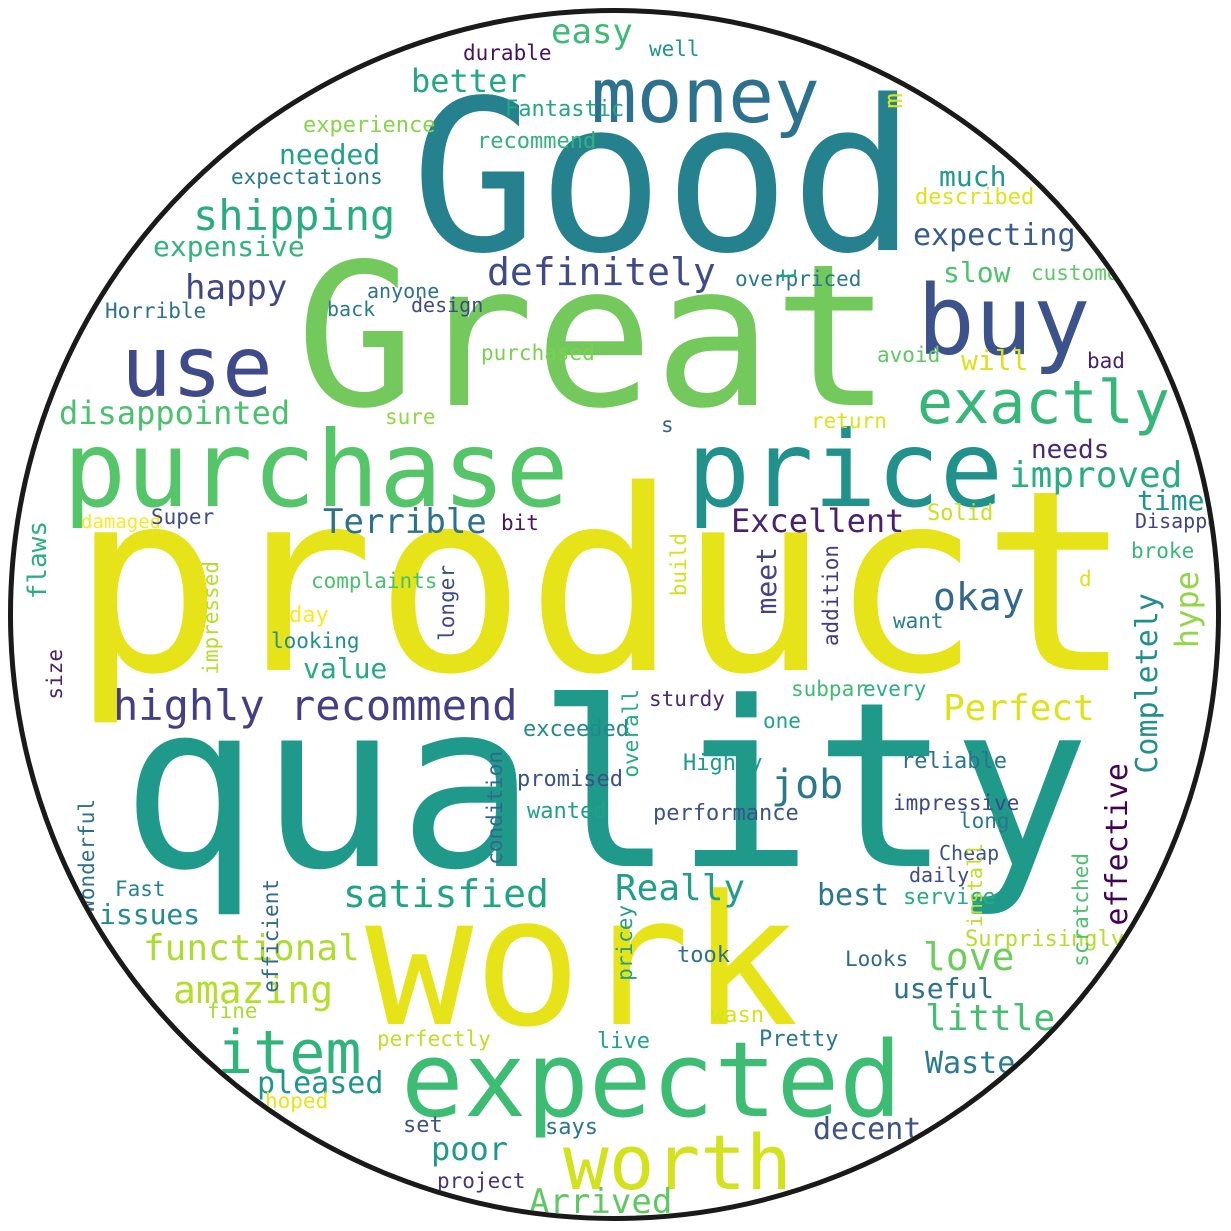 The image size is (1231, 1231). Describe the element at coordinates (977, 272) in the screenshot. I see `word-slow: slow` at that location.